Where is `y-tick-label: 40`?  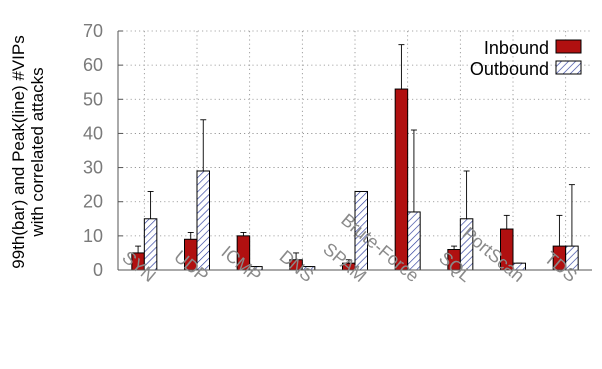
y-tick-label: 40 is located at coordinates (93, 133).